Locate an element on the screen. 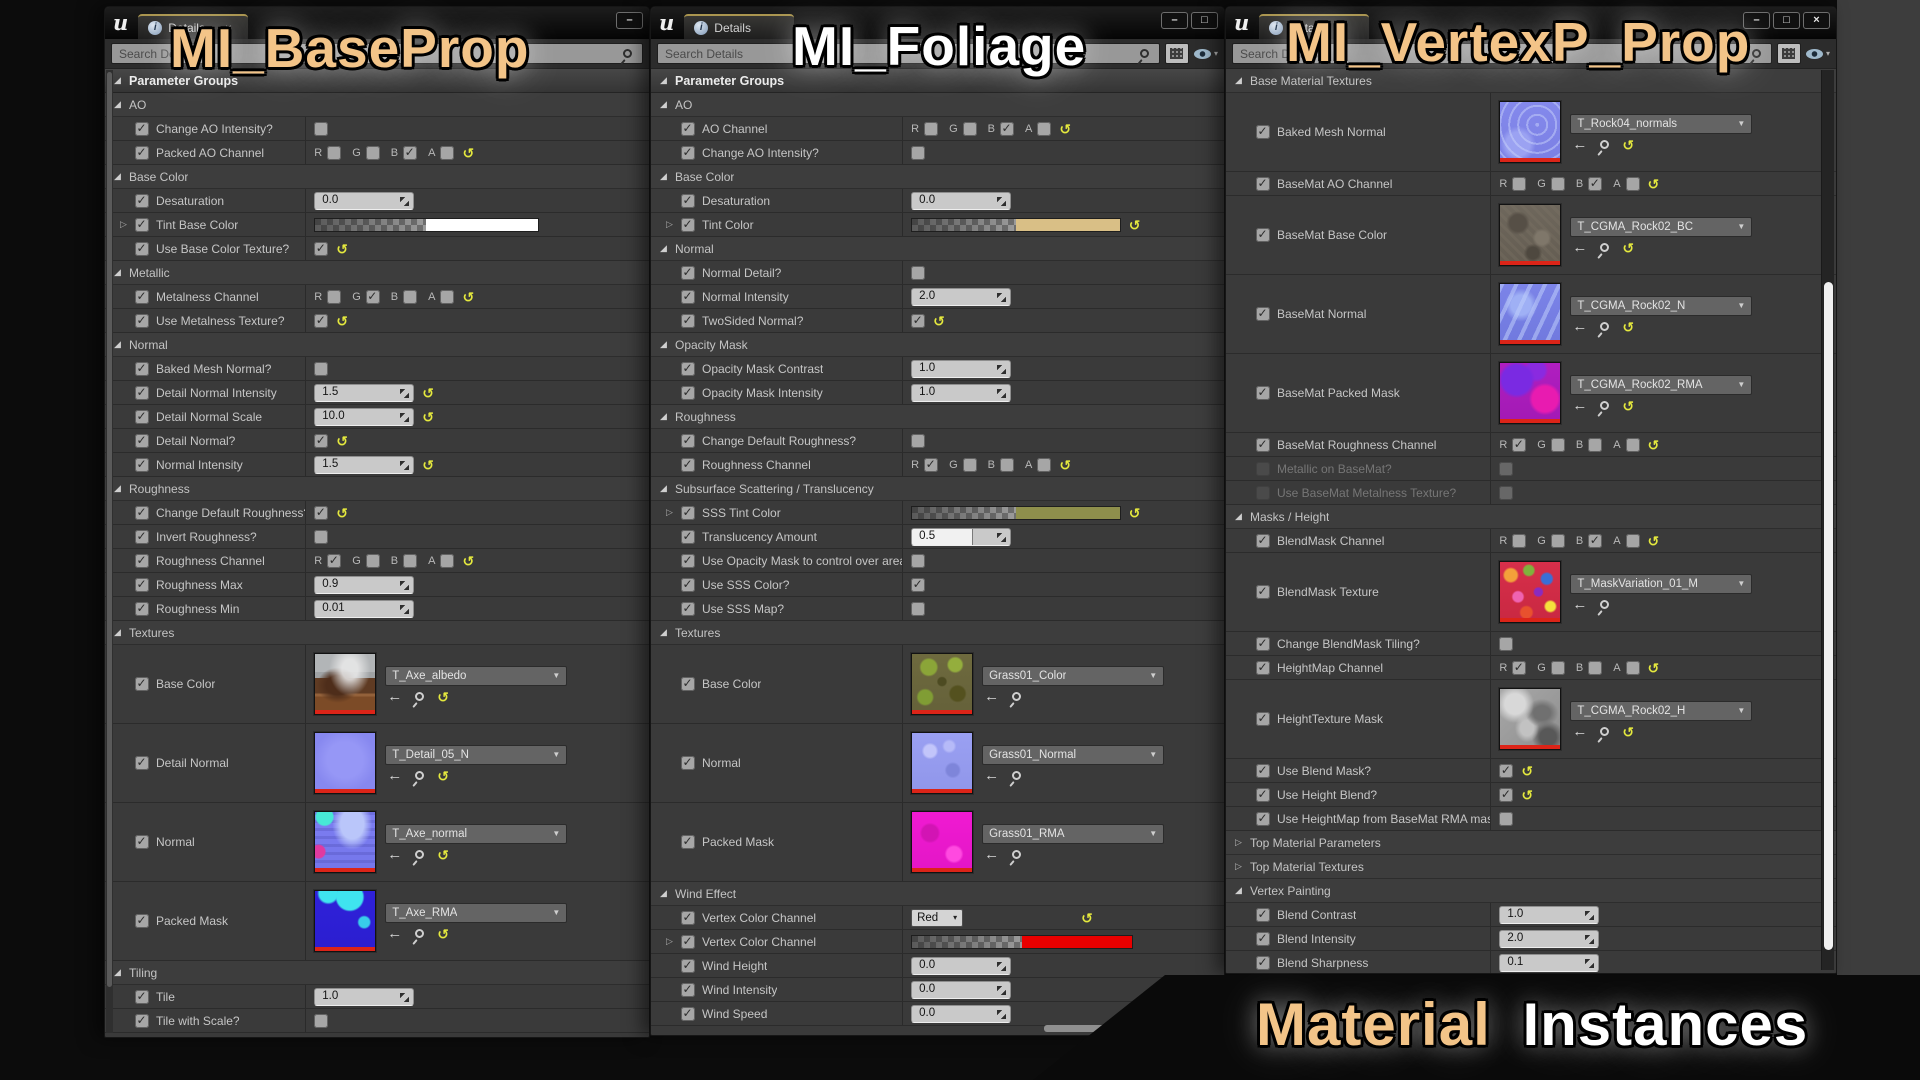  color-swatch is located at coordinates (1016, 512).